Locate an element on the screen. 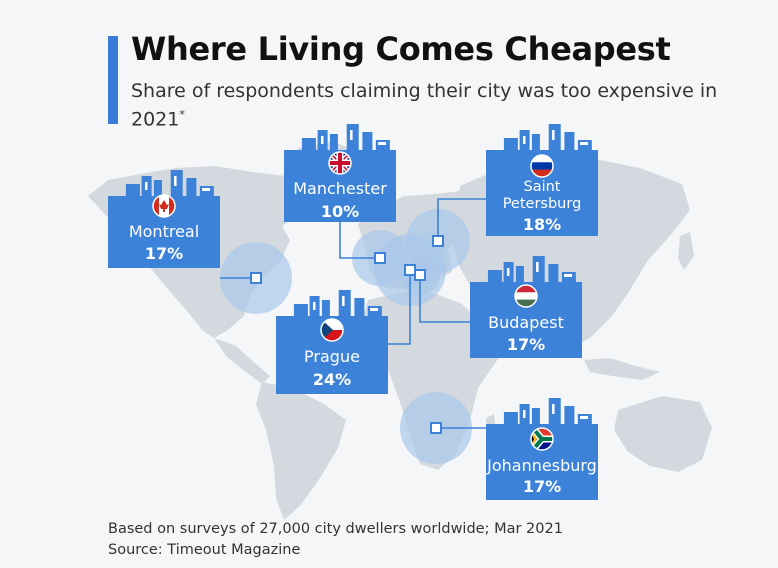 The image size is (778, 568). australia-shape is located at coordinates (663, 434).